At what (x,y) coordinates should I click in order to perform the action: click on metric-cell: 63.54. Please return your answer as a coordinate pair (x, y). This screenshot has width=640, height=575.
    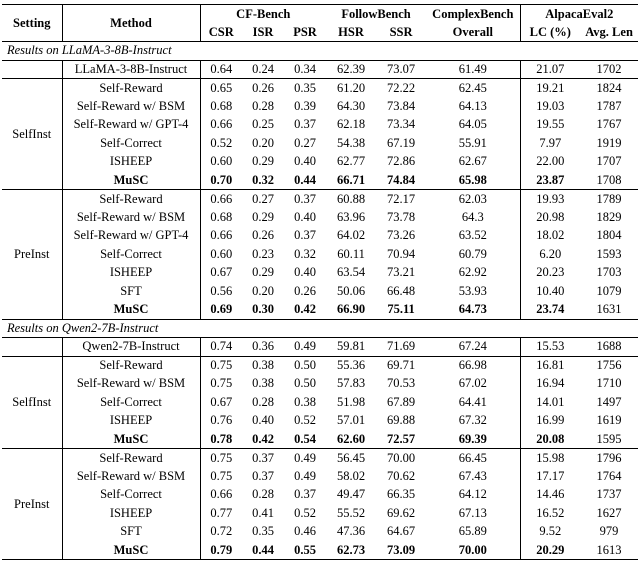
    Looking at the image, I should click on (351, 272).